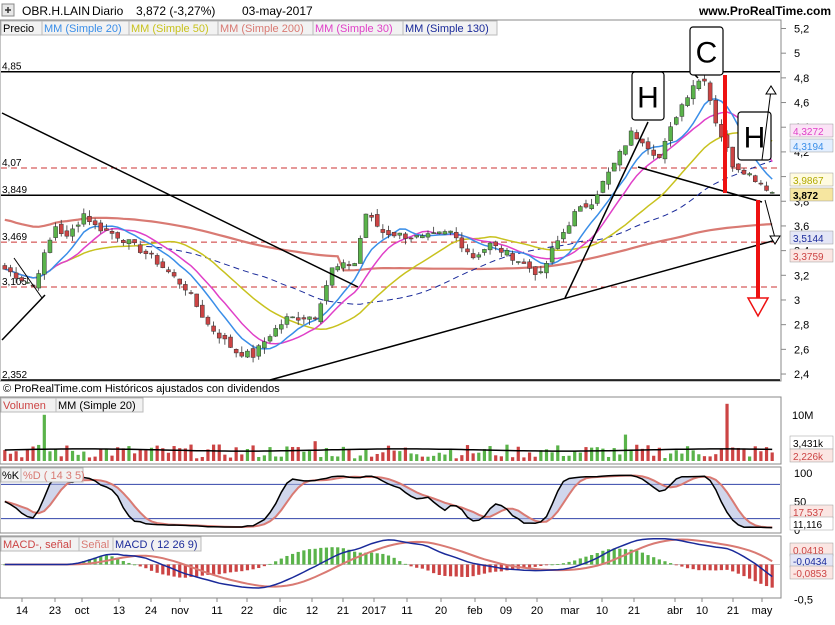  What do you see at coordinates (523, 310) in the screenshot?
I see `long-uptrend-line` at bounding box center [523, 310].